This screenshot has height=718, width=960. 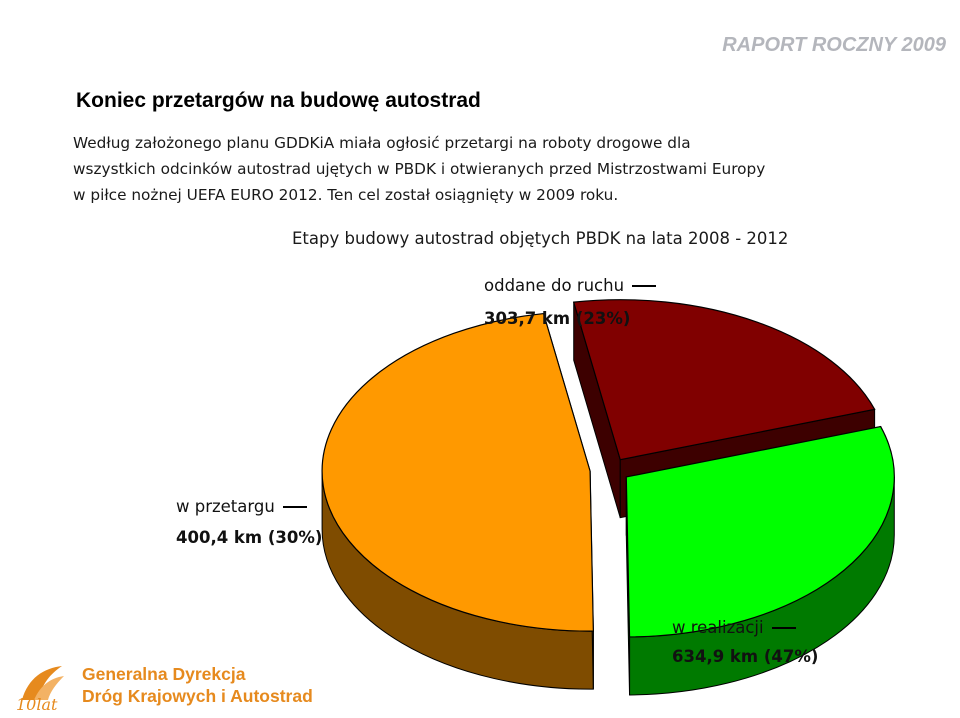 What do you see at coordinates (834, 45) in the screenshot?
I see `report-tag: RAPORT ROCZNY 2009` at bounding box center [834, 45].